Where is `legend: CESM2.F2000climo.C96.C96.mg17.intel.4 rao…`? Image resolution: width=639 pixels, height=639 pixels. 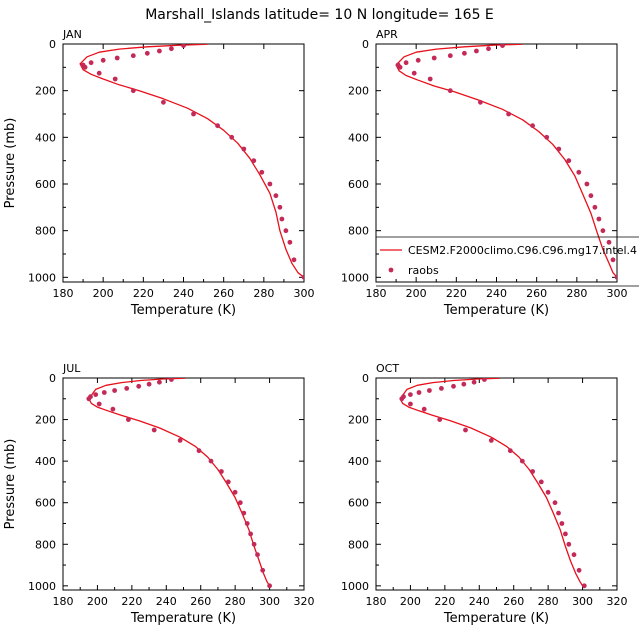 legend: CESM2.F2000climo.C96.C96.mg17.intel.4 rao… is located at coordinates (507, 261).